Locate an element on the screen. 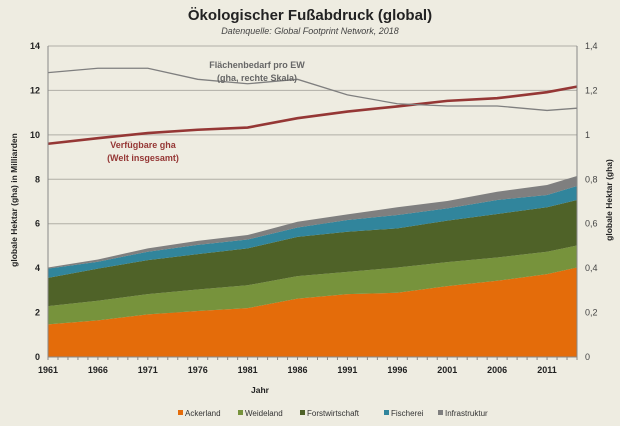 The width and height of the screenshot is (620, 426). y-tick-label: 4 is located at coordinates (37, 268).